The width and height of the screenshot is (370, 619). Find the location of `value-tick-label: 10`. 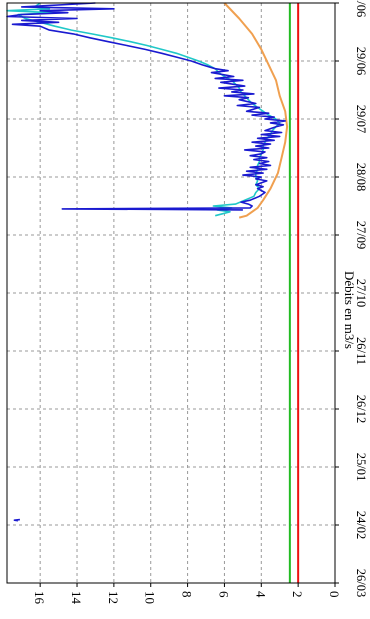

value-tick-label: 10 is located at coordinates (150, 597).